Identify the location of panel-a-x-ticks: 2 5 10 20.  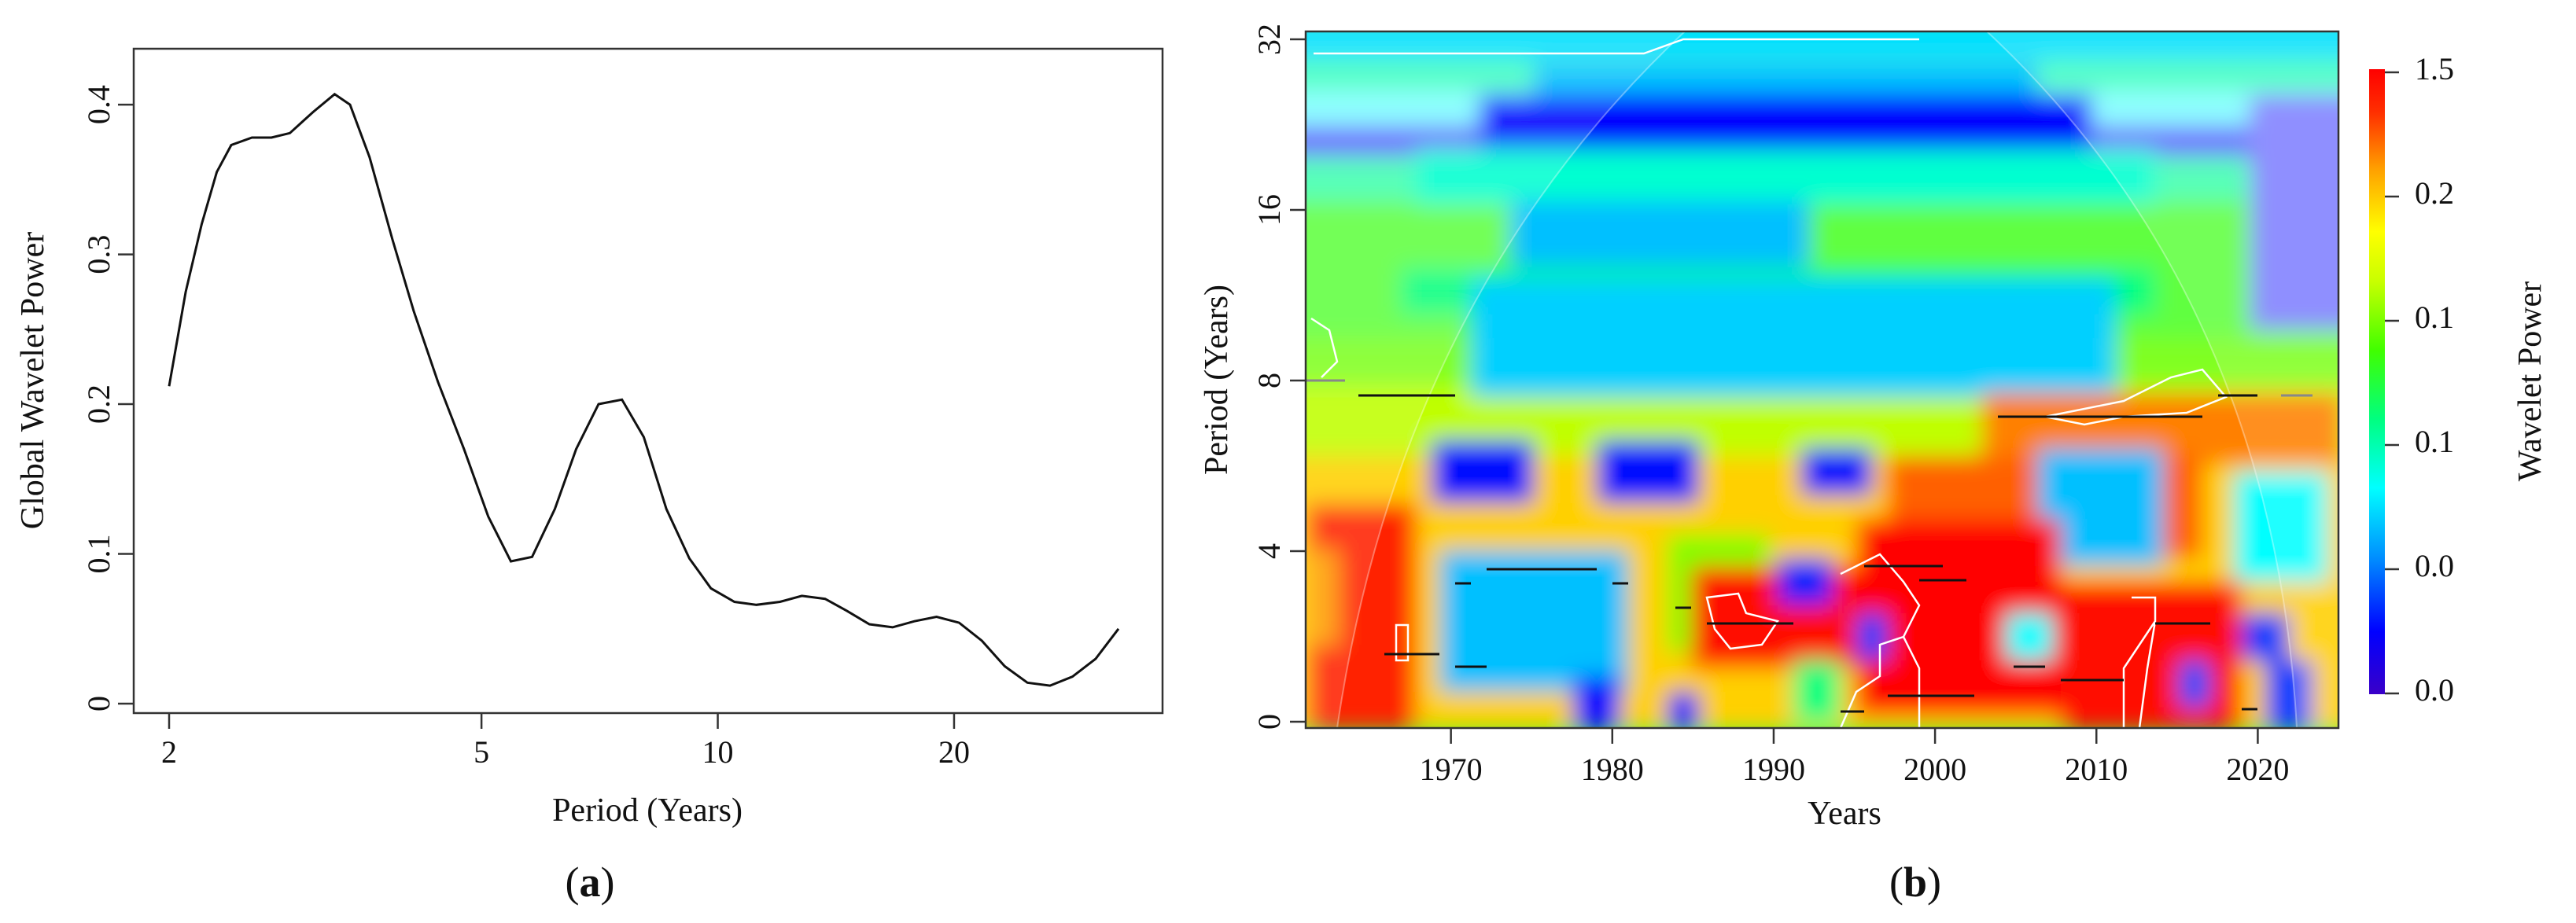
(565, 741).